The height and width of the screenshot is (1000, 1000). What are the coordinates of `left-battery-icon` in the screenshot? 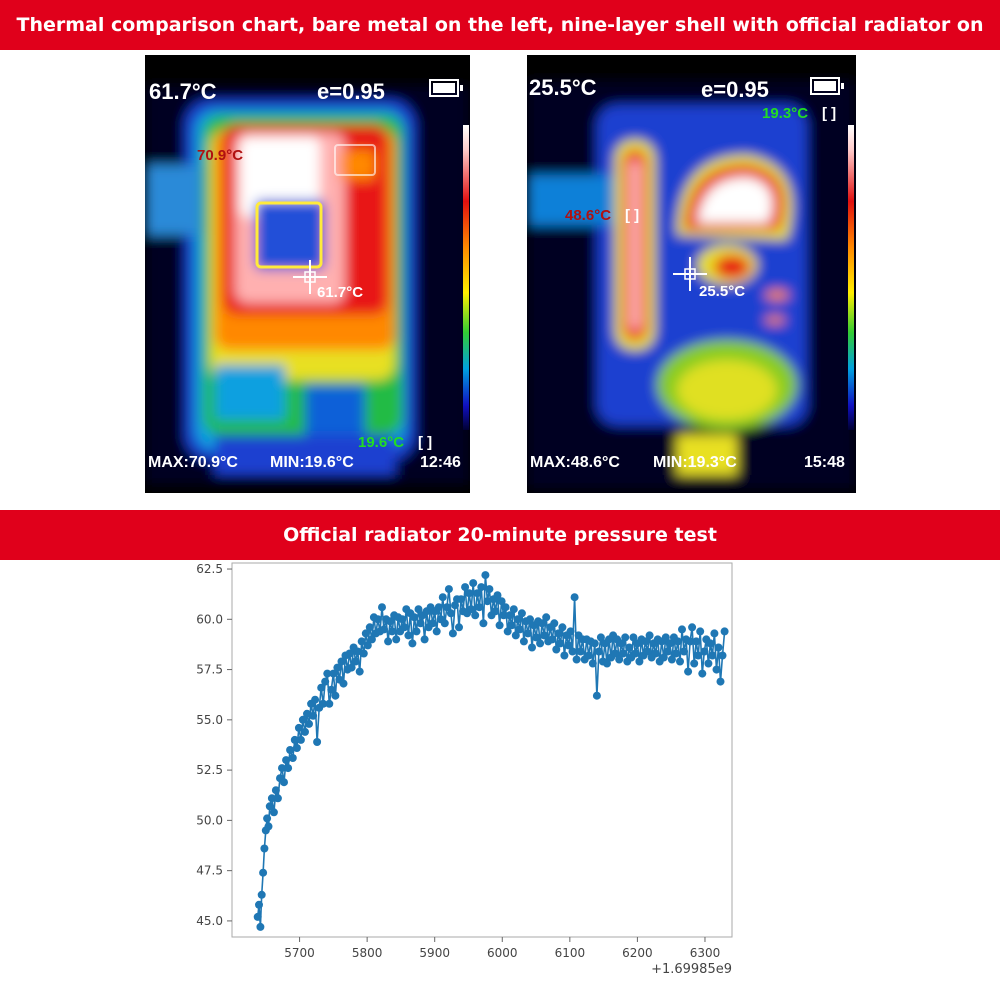 It's located at (446, 88).